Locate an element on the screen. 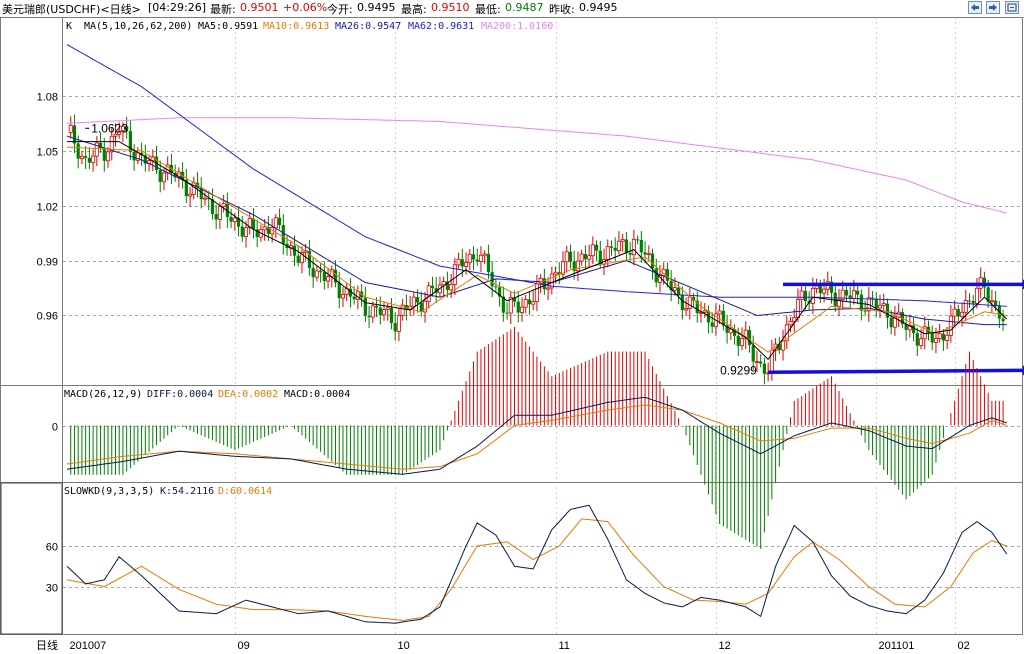 This screenshot has width=1024, height=654. forward-button is located at coordinates (993, 7).